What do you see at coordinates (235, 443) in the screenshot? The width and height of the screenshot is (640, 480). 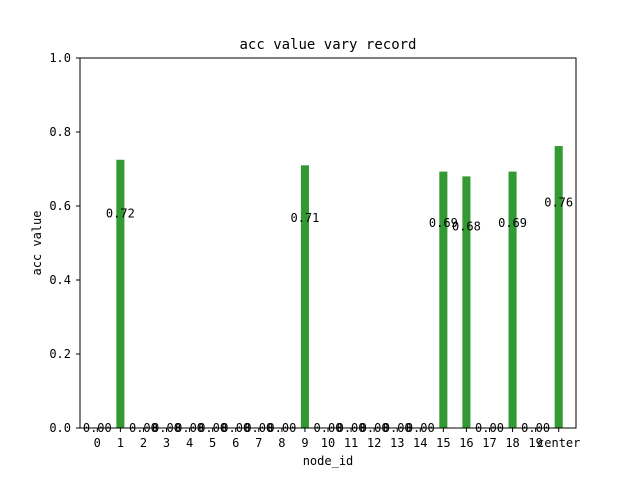 I see `x-tick-label: 6` at bounding box center [235, 443].